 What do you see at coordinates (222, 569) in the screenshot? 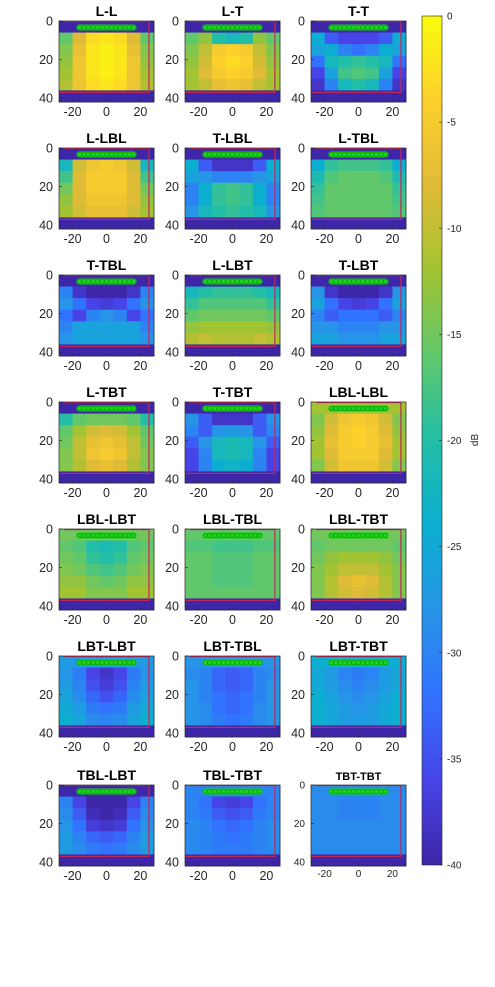
I see `heatmap-panel: LBL-TBL-20 0 2002040` at bounding box center [222, 569].